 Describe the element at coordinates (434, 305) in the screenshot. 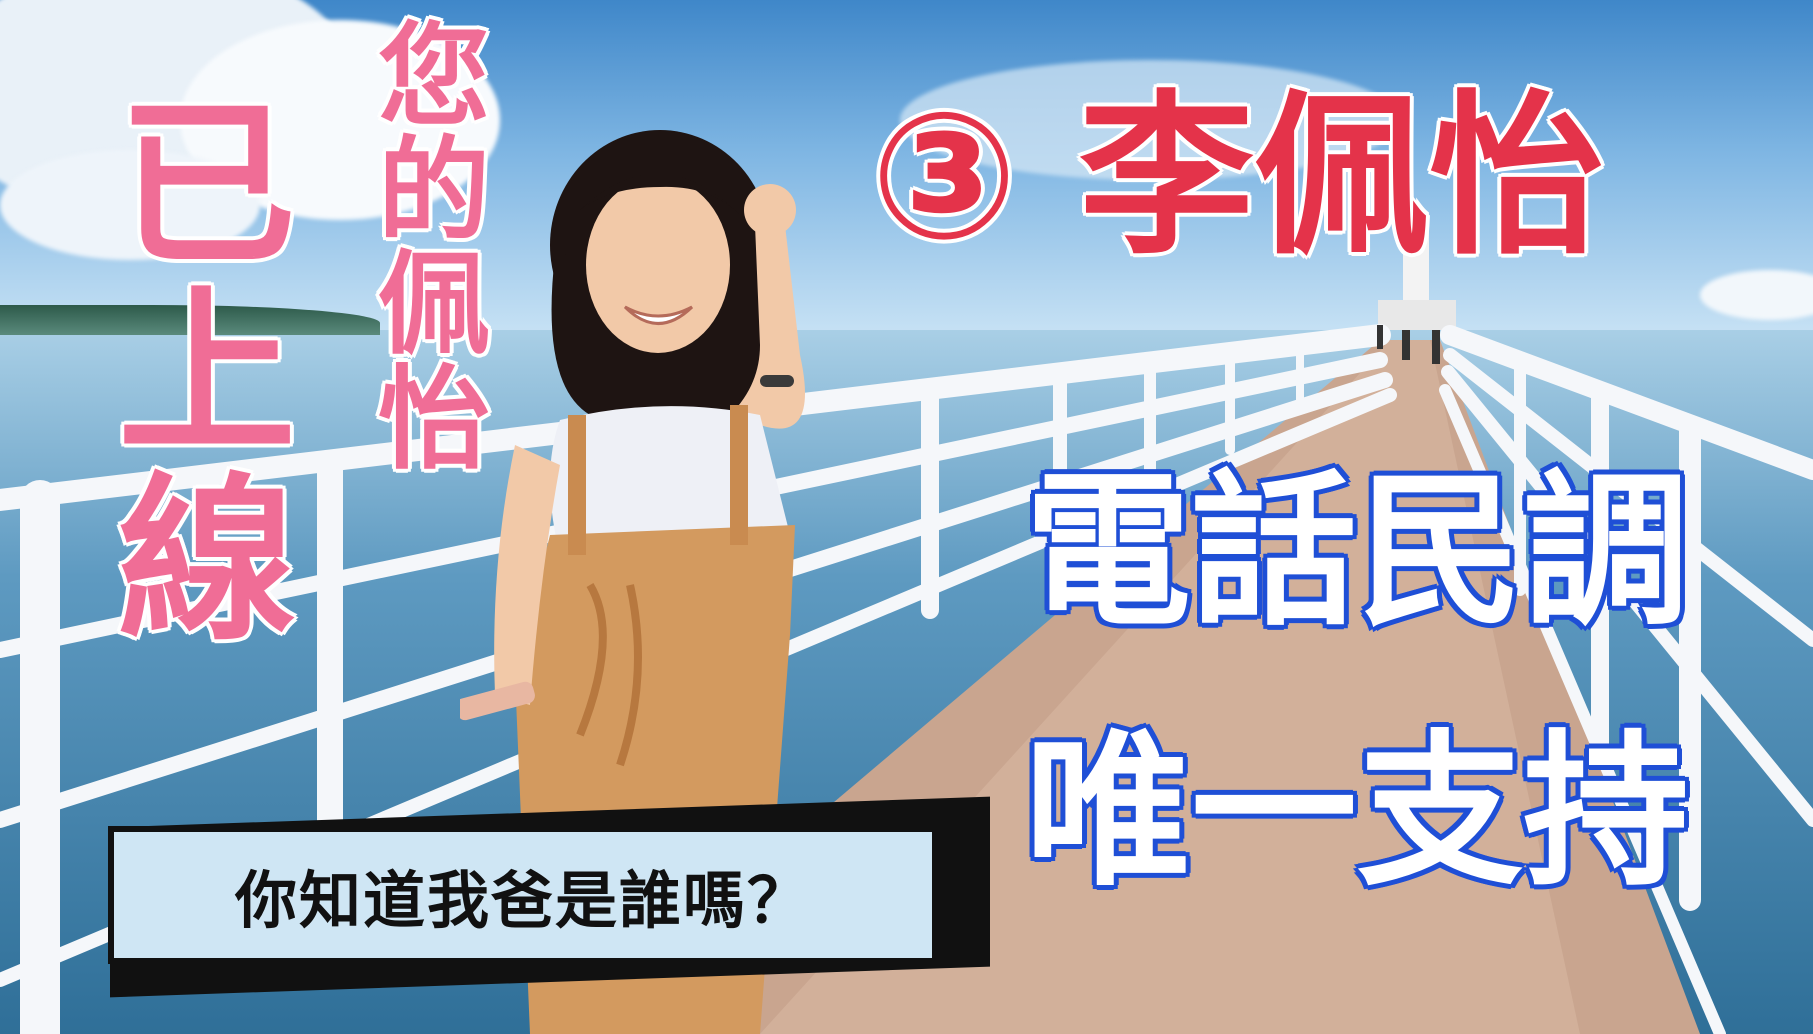

I see `headline-small-char: 佩` at that location.